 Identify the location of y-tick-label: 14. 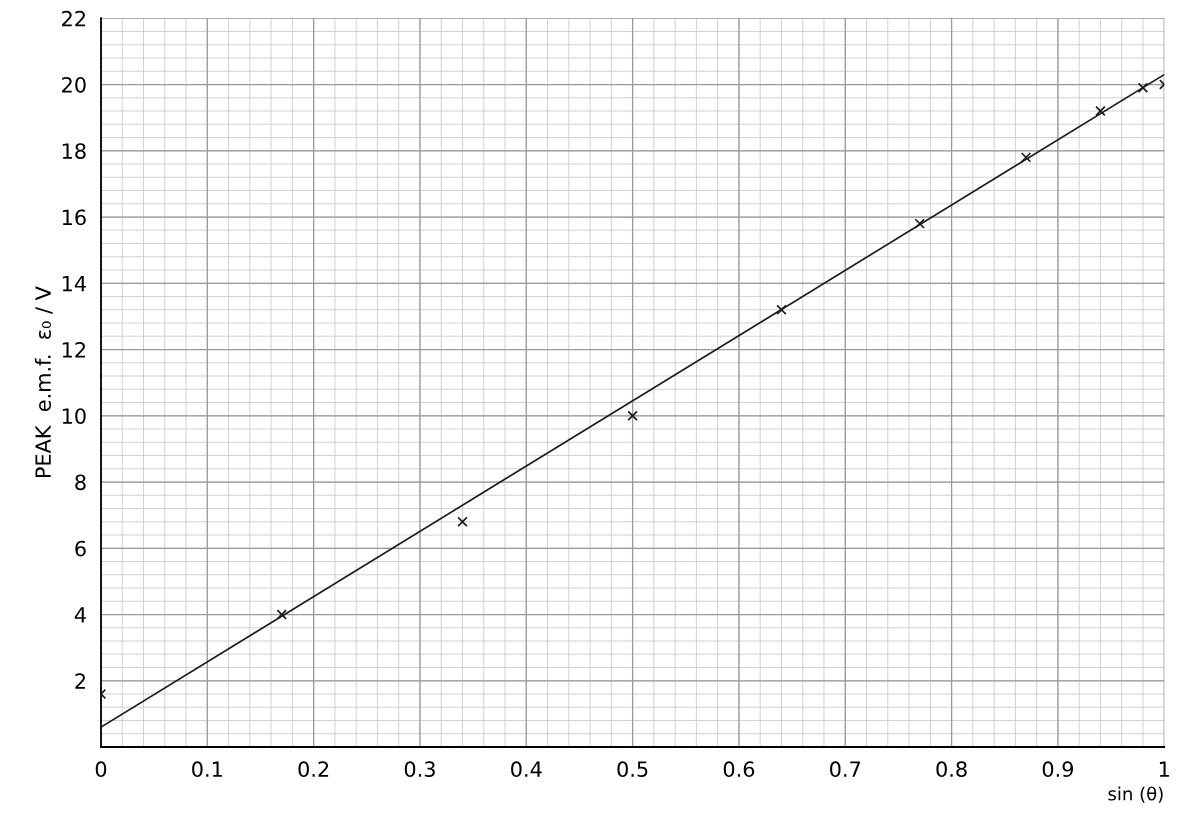
(74, 283).